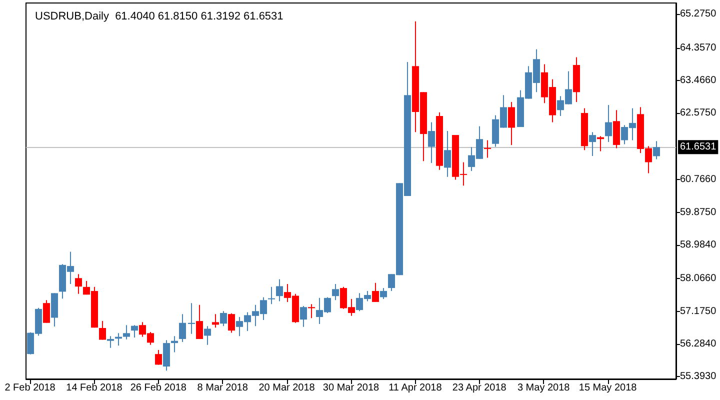 The width and height of the screenshot is (720, 400). What do you see at coordinates (479, 388) in the screenshot?
I see `x-tick-label: 23 Apr 2018` at bounding box center [479, 388].